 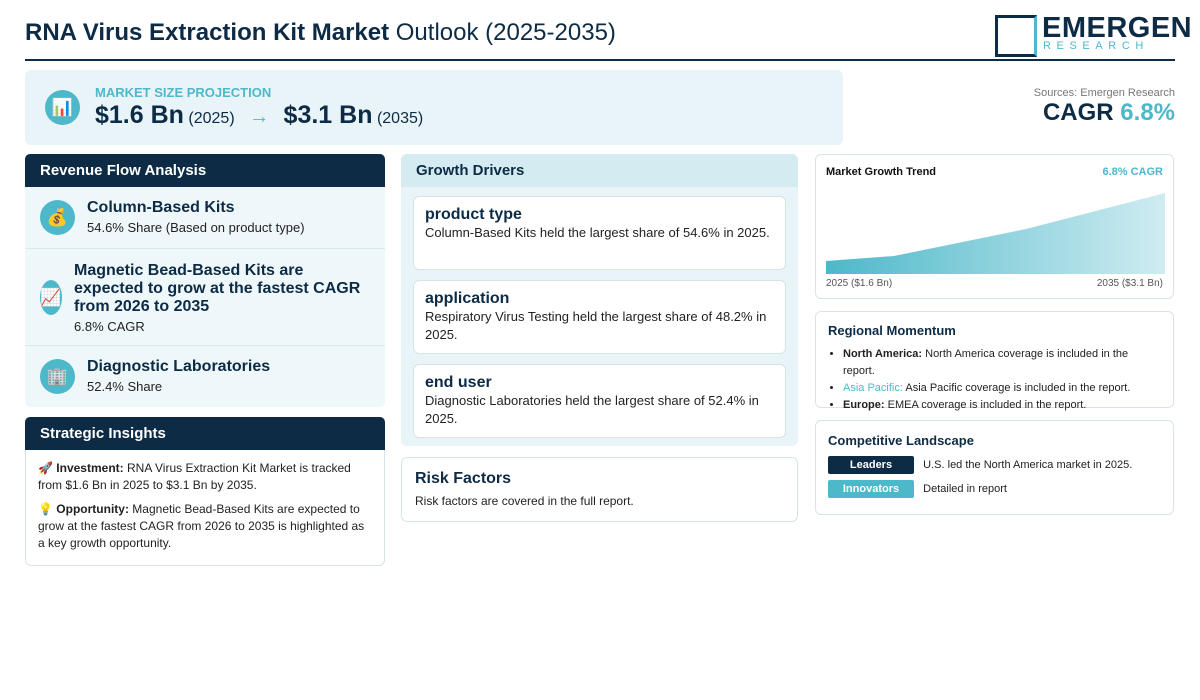 I want to click on trend-start: 2025 ($1.6 Bn), so click(x=859, y=283).